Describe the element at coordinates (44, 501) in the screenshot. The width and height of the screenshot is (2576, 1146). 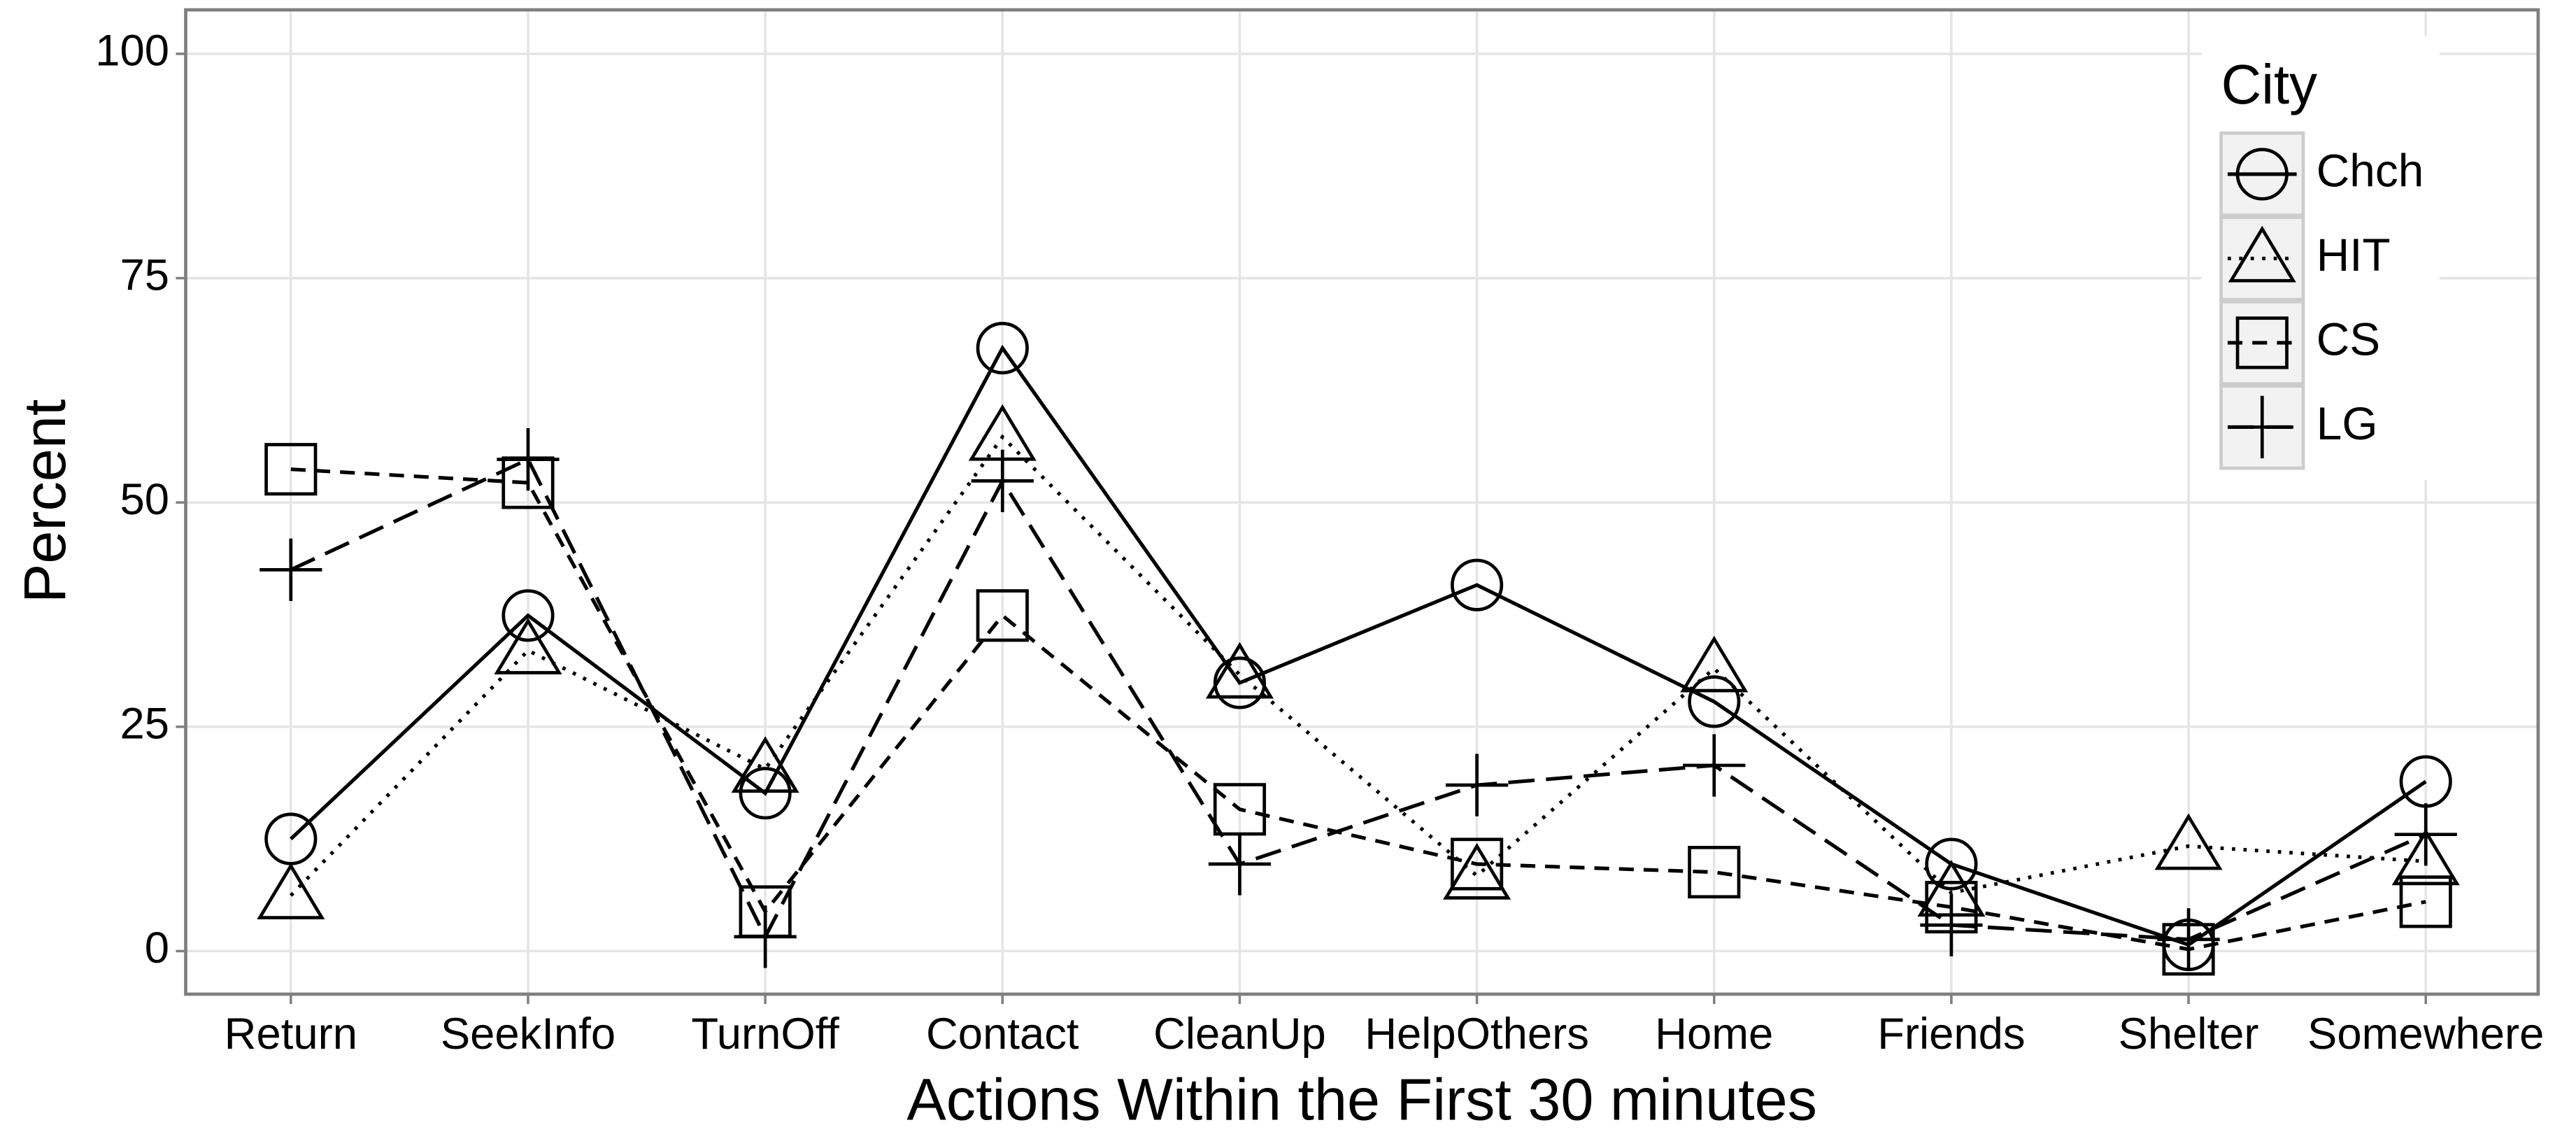
I see `y-axis-title: Percent` at that location.